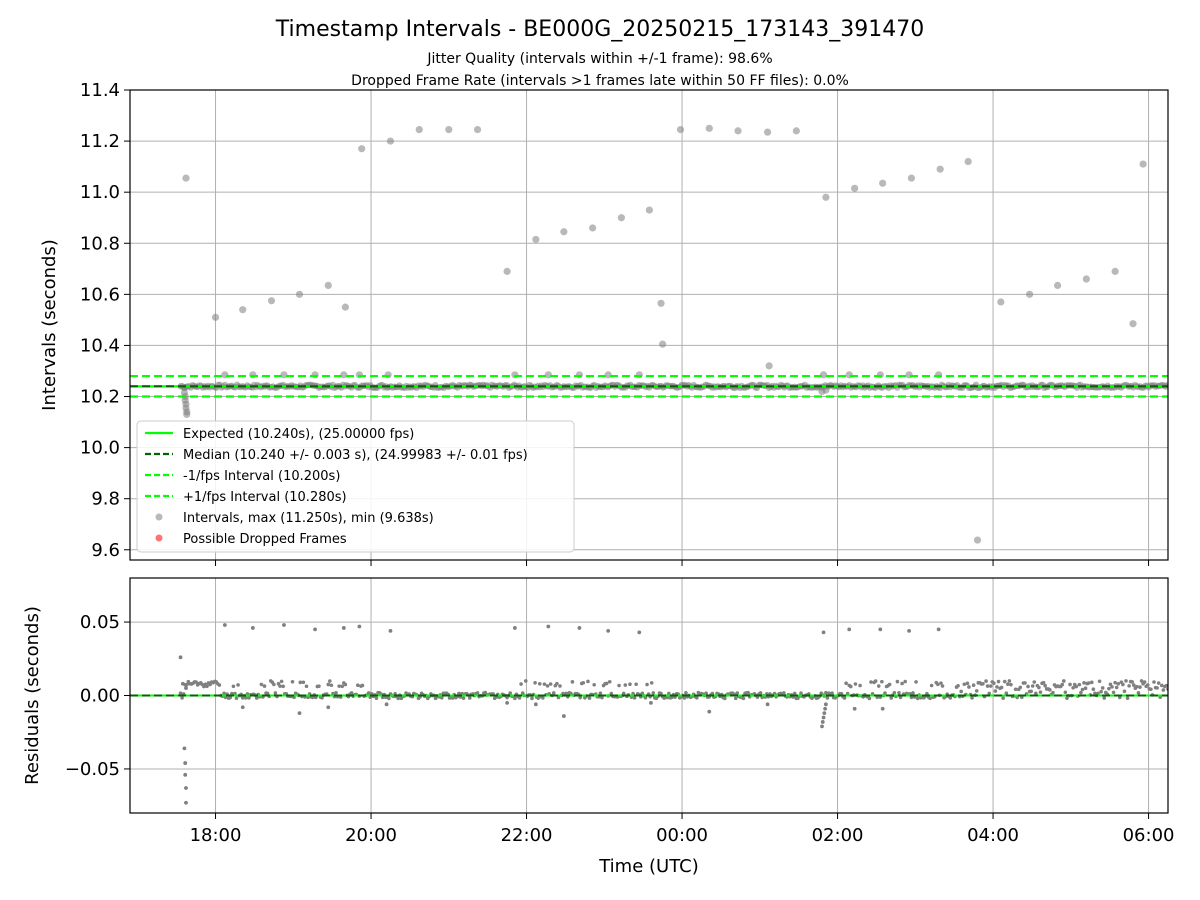 The image size is (1200, 900). I want to click on residuals-x-tick-label: 20:00, so click(371, 835).